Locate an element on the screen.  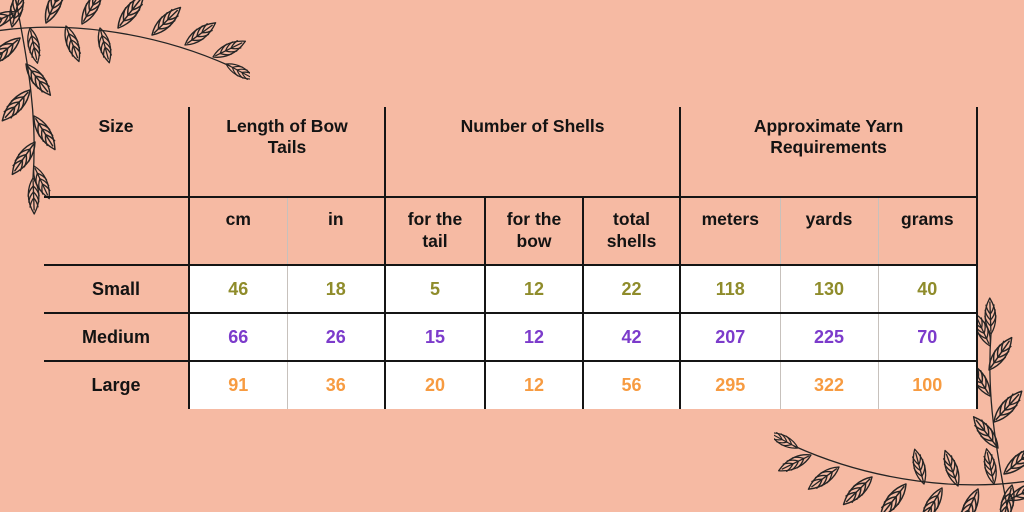
cell-small-in: 18 is located at coordinates (337, 289).